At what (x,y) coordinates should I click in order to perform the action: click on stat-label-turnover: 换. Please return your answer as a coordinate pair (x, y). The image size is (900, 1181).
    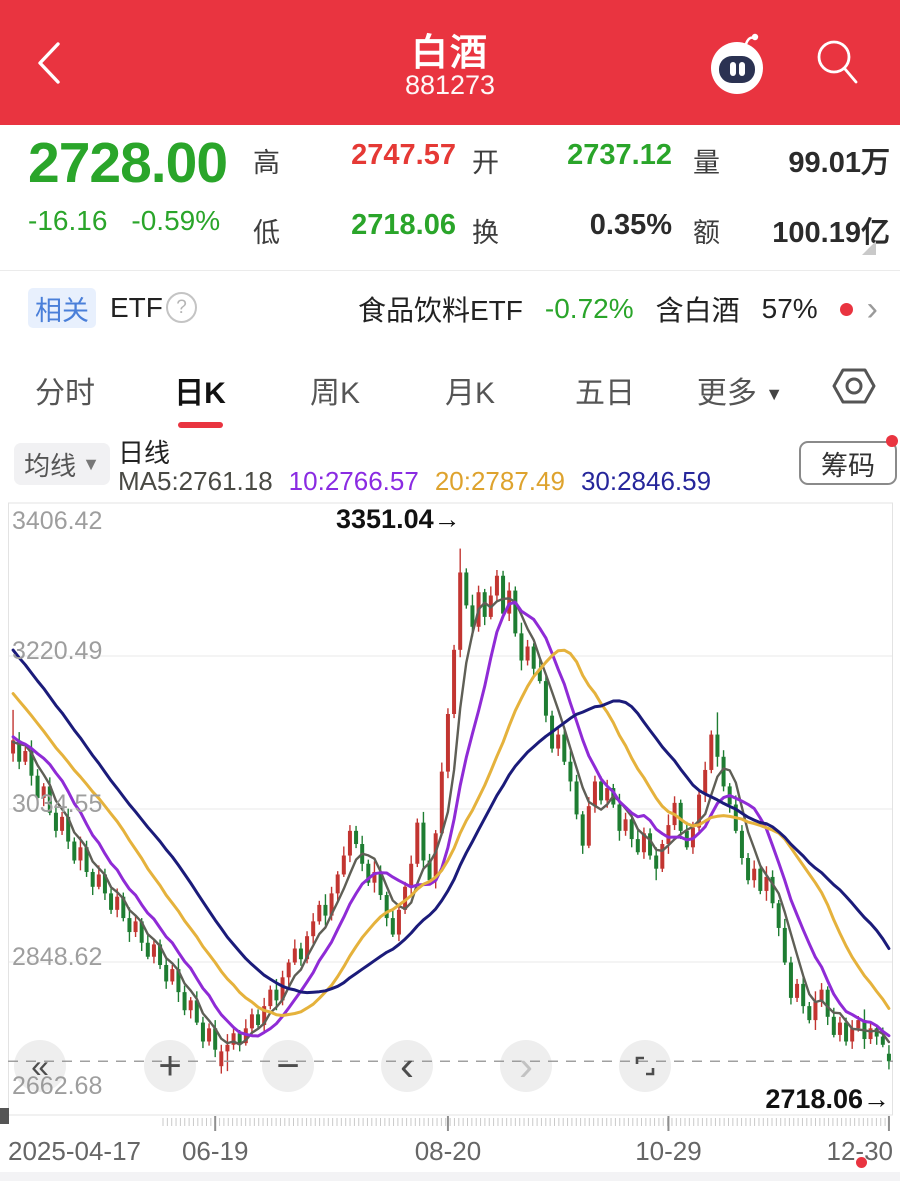
    Looking at the image, I should click on (485, 233).